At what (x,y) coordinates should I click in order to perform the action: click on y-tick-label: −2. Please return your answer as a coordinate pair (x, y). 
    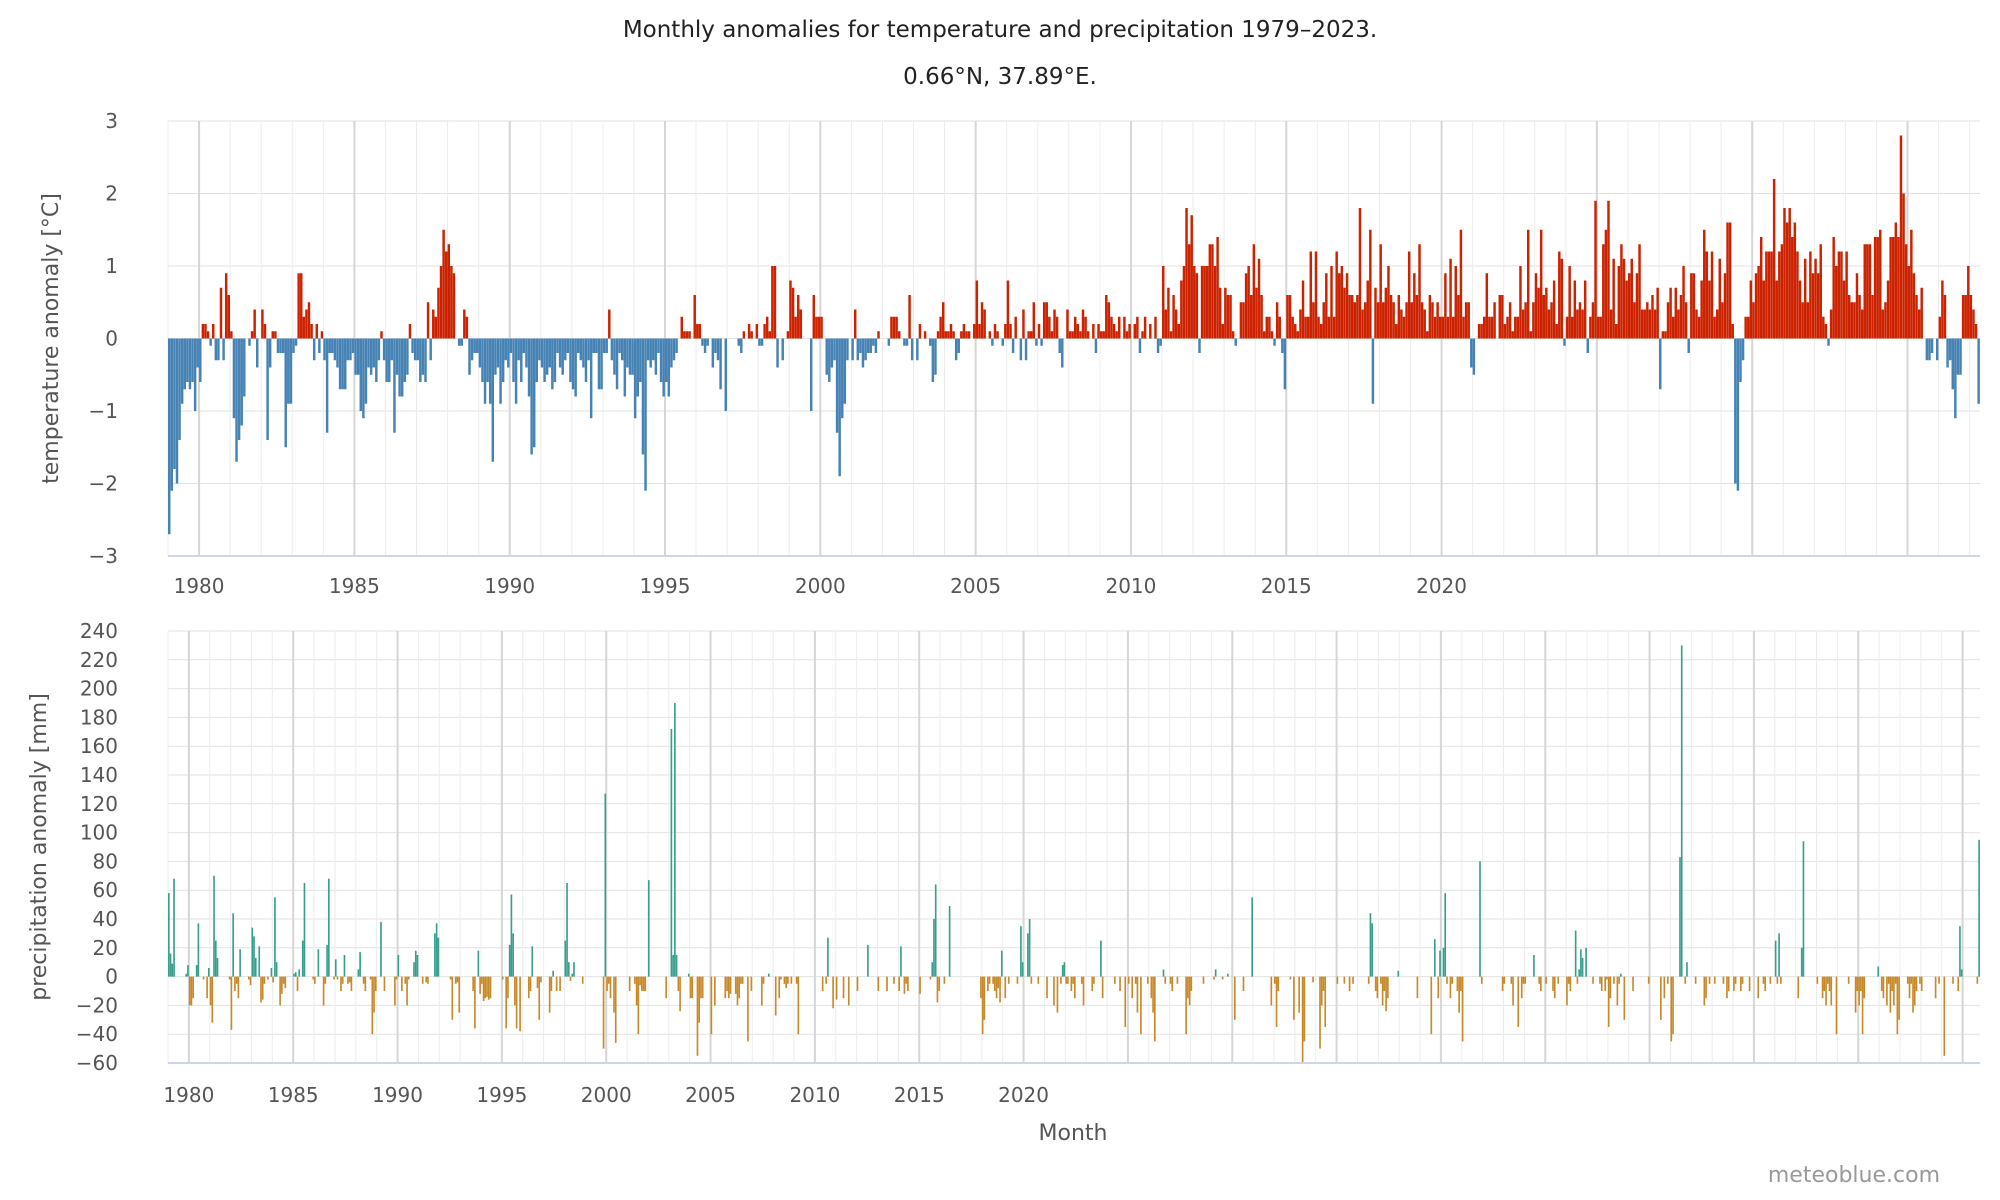
    Looking at the image, I should click on (103, 484).